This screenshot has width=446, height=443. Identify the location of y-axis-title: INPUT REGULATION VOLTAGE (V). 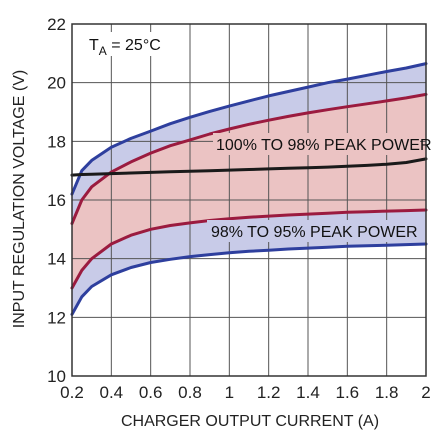
(19, 199).